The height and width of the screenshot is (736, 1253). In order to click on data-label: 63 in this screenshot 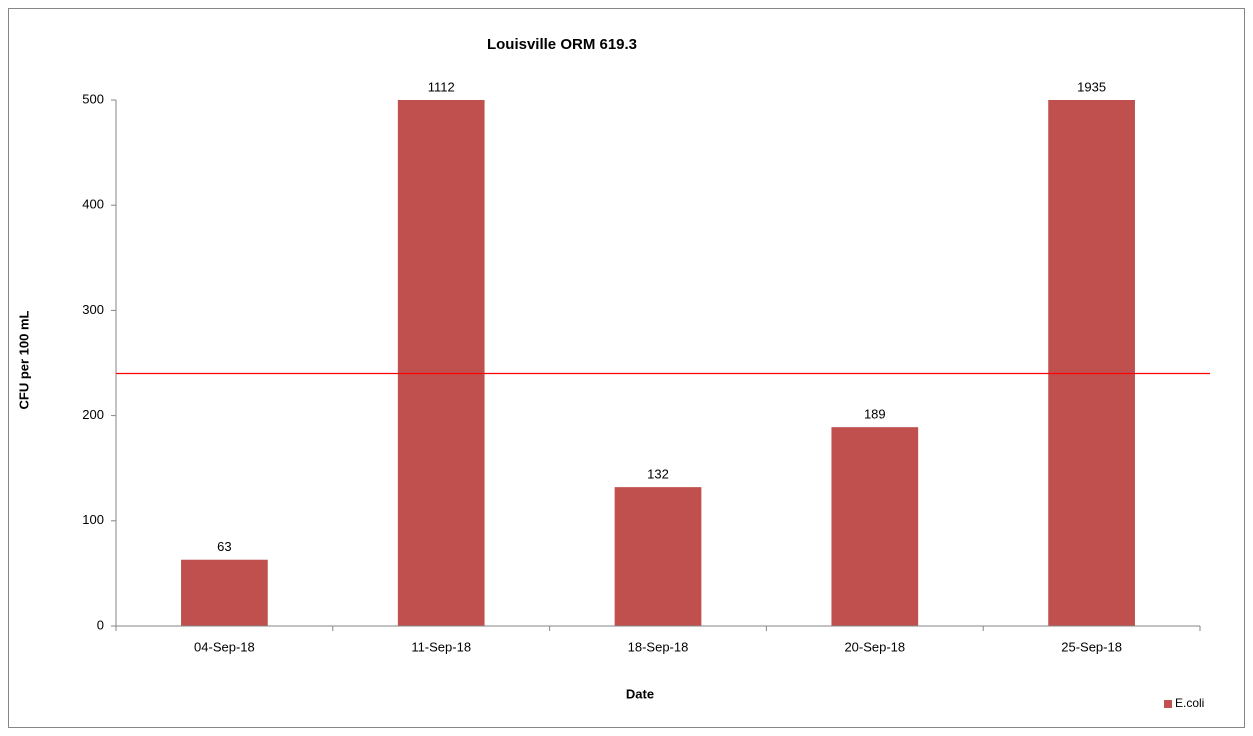, I will do `click(224, 546)`.